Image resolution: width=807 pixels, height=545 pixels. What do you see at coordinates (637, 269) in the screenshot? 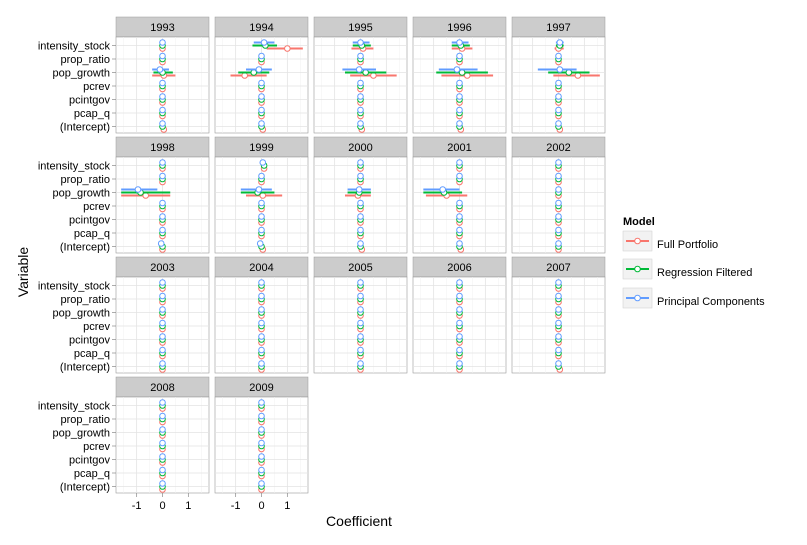
I see `legend-point-regression-filtered` at bounding box center [637, 269].